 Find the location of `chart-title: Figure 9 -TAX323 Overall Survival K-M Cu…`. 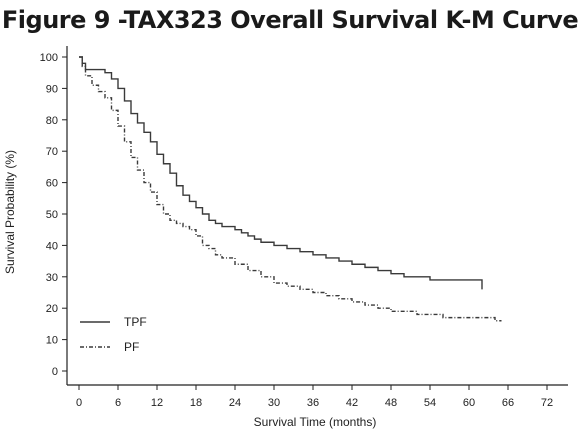

chart-title: Figure 9 -TAX323 Overall Survival K-M Cu… is located at coordinates (290, 20).